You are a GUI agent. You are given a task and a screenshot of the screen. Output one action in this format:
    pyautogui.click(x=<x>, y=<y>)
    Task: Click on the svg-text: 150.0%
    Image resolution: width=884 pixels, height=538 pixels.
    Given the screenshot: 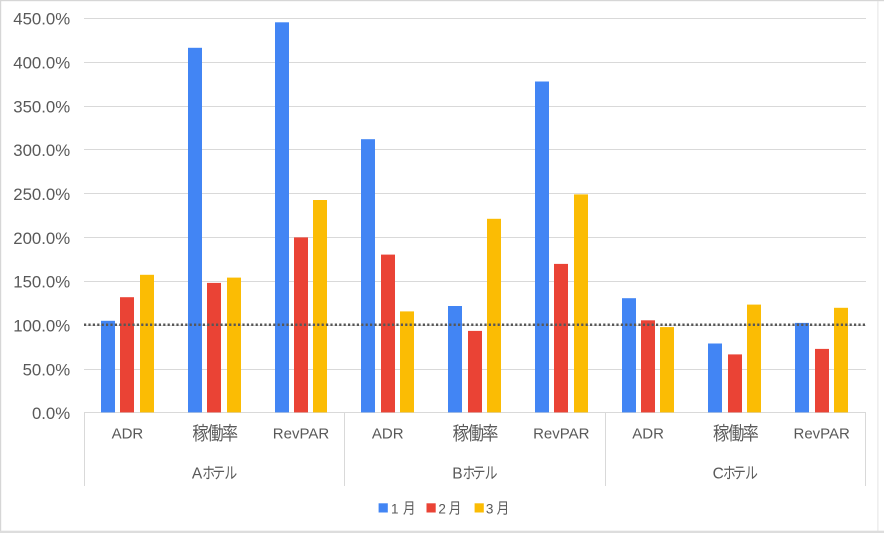 What is the action you would take?
    pyautogui.click(x=41, y=282)
    